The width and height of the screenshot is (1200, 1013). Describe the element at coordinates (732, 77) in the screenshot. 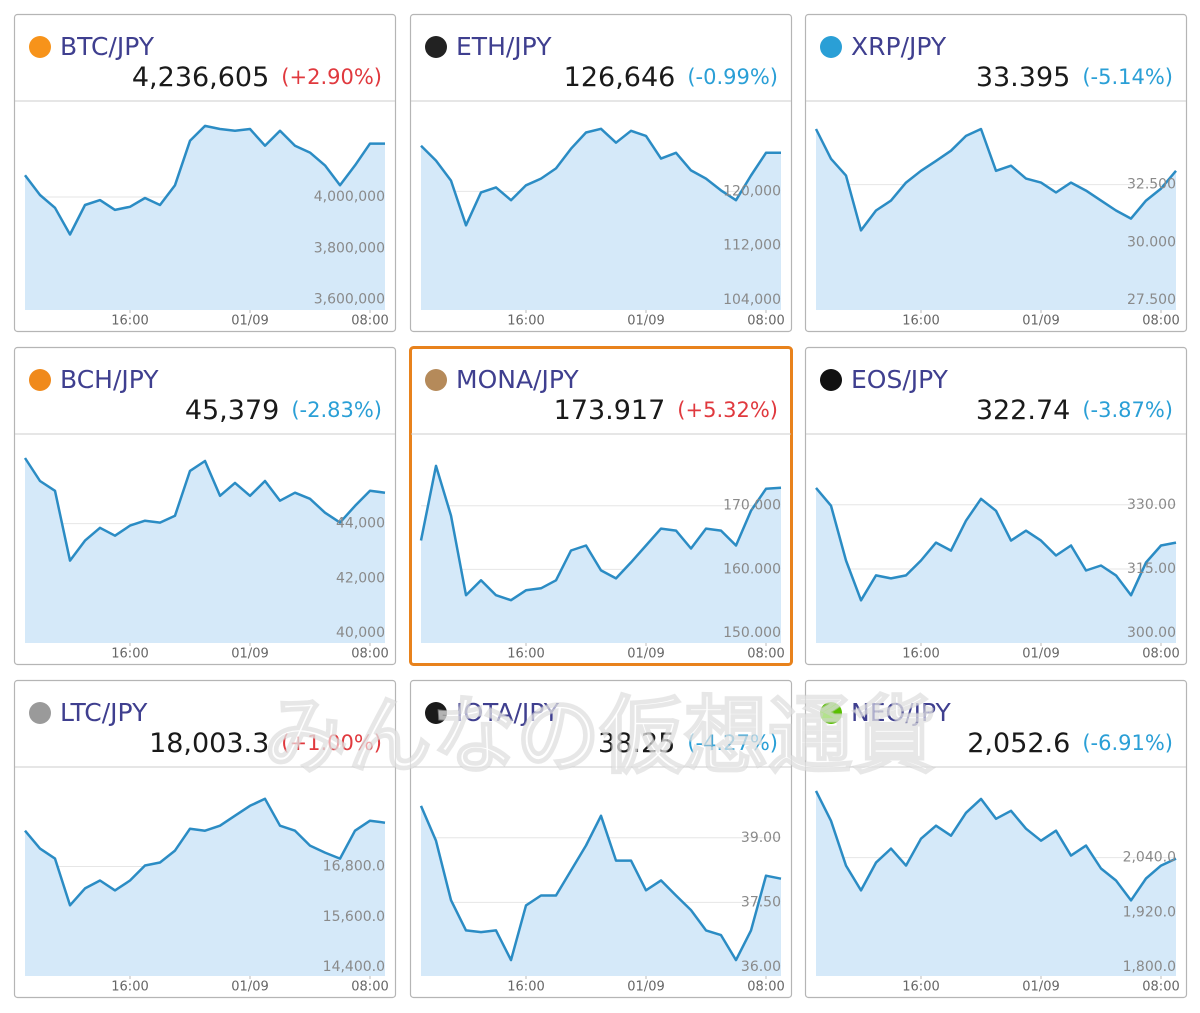

I see `change: (-0.99%)` at that location.